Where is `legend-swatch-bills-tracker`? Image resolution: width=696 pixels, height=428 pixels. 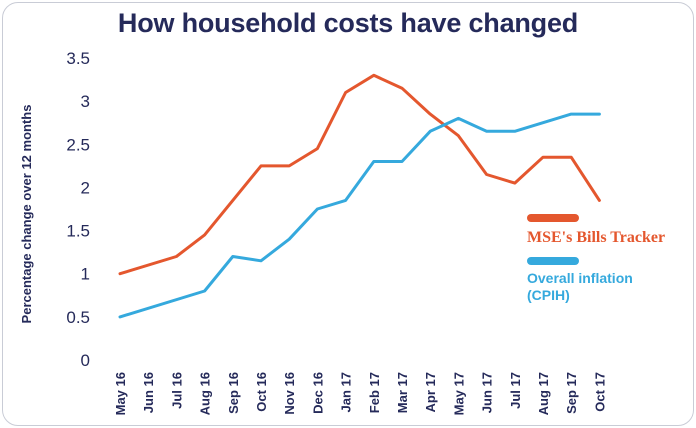
legend-swatch-bills-tracker is located at coordinates (553, 218).